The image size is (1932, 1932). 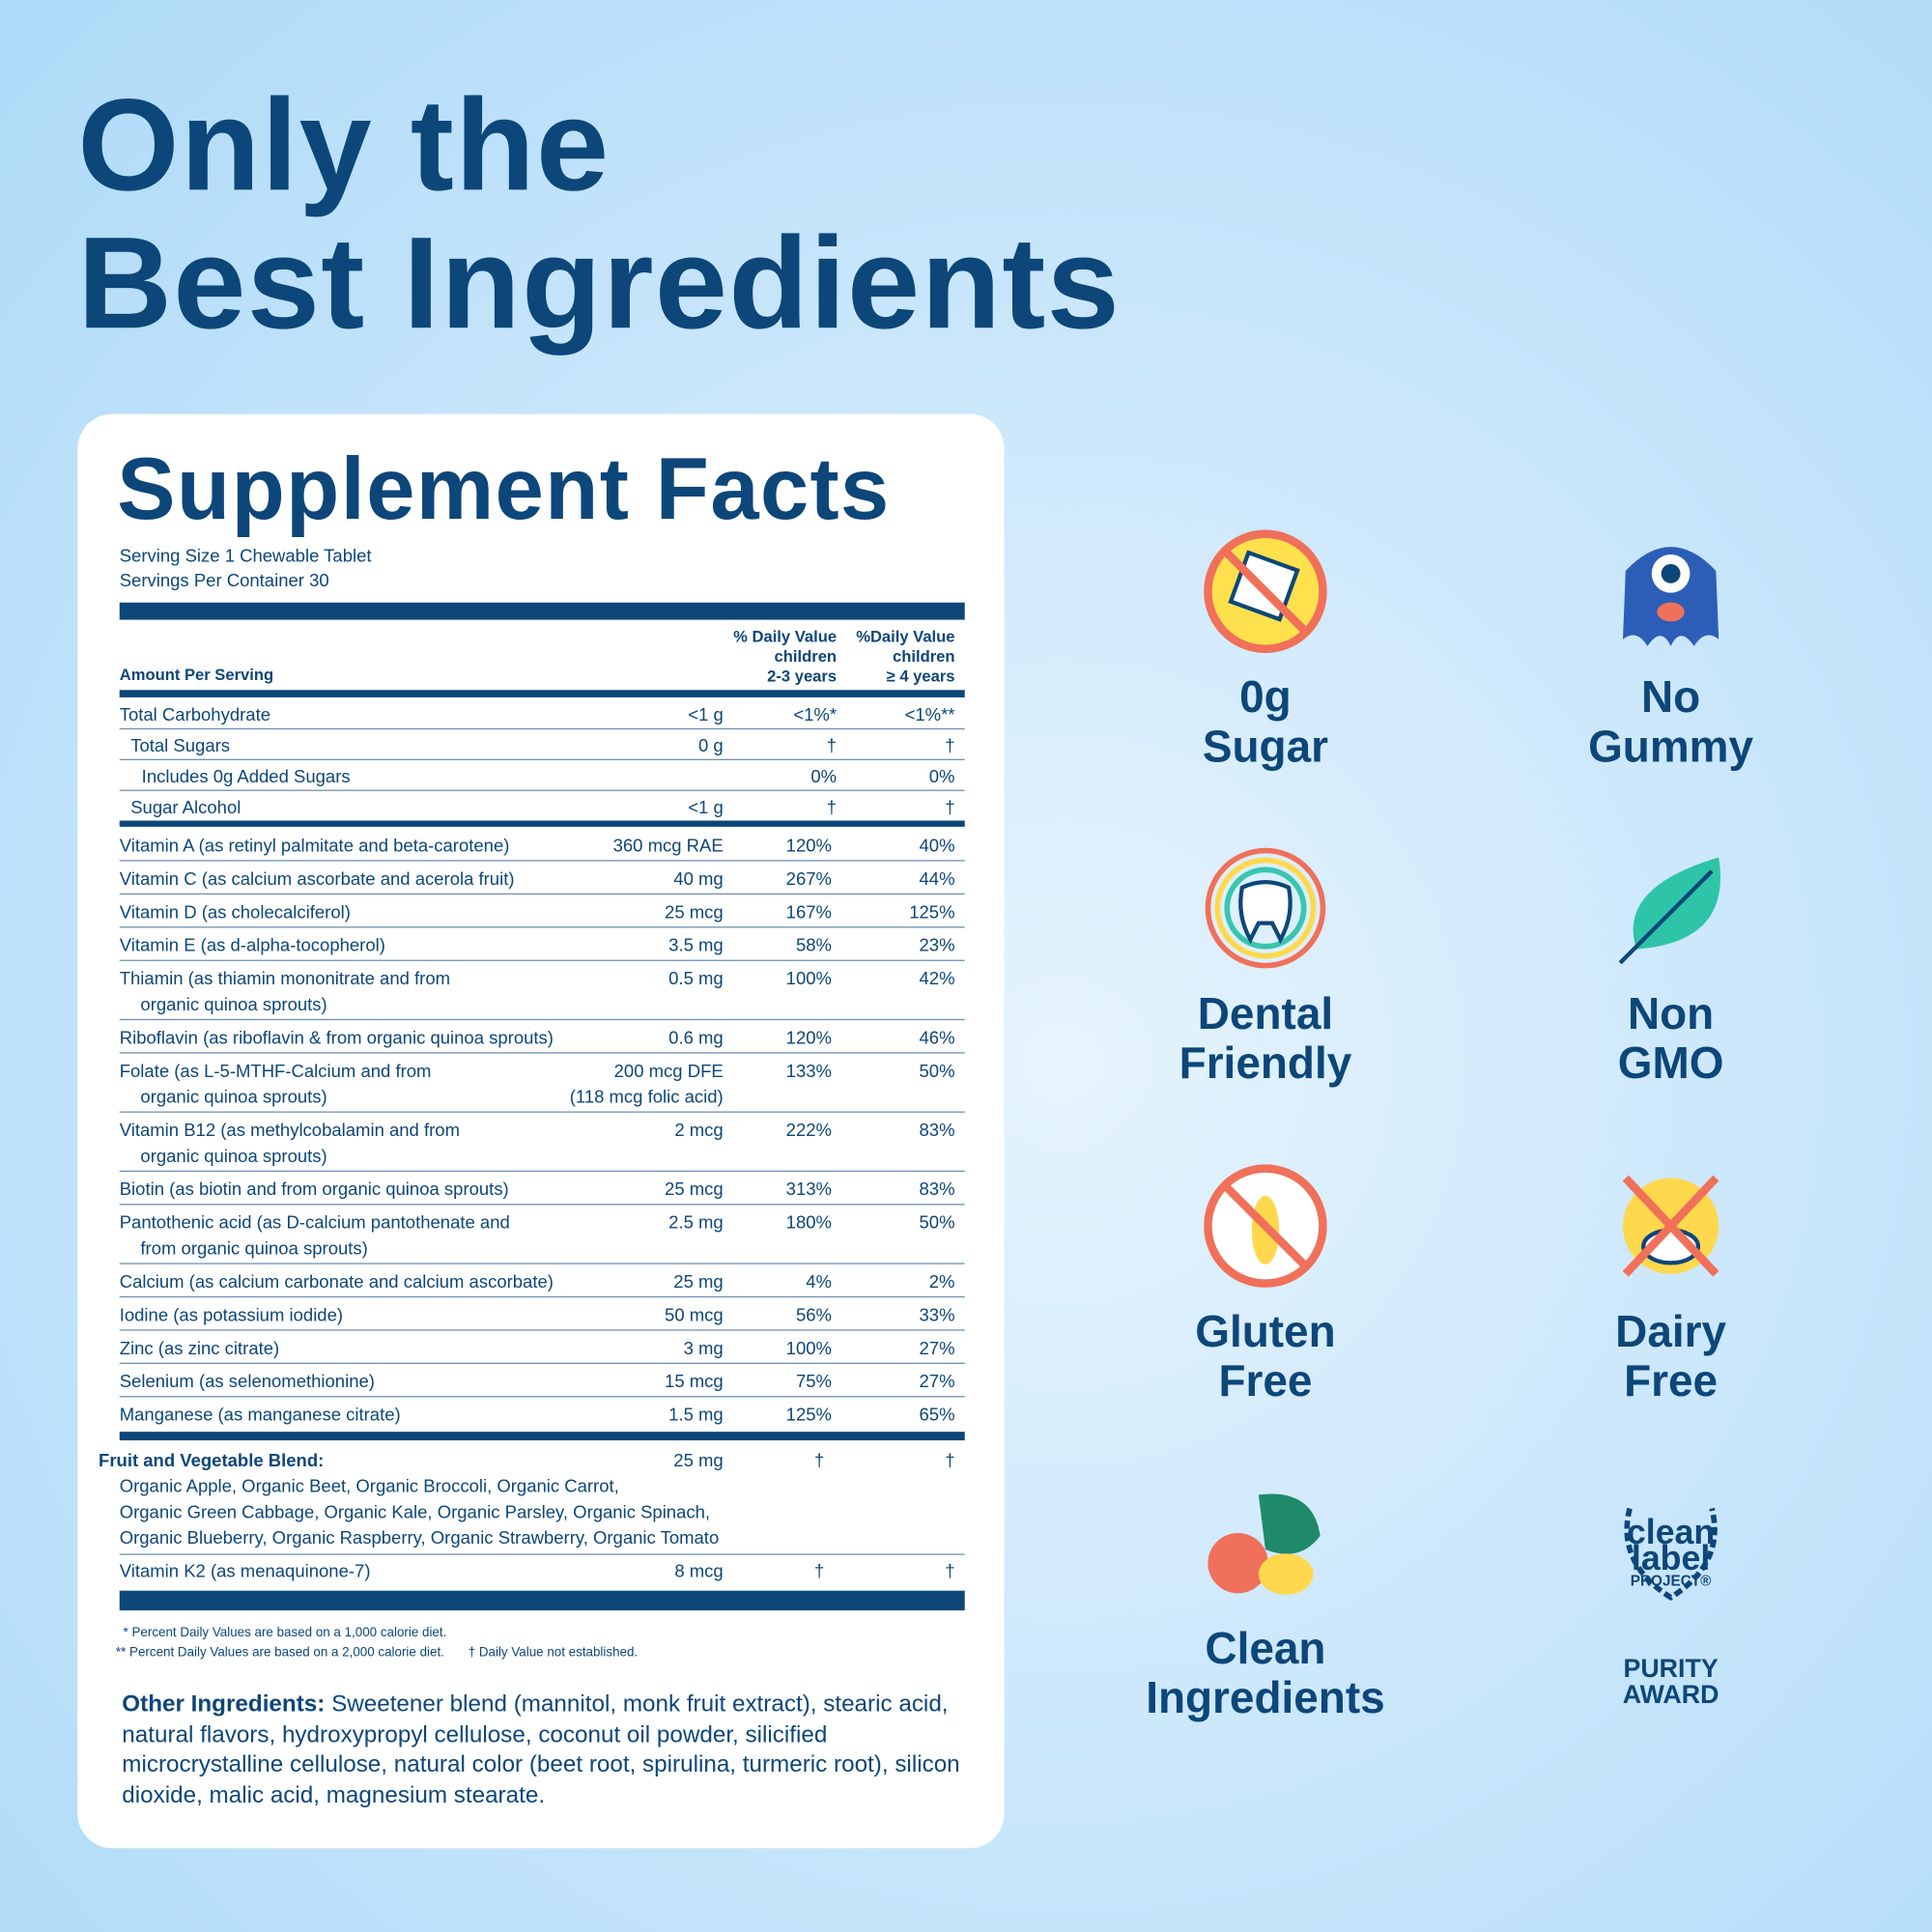 I want to click on daily-value: 267%, so click(x=808, y=879).